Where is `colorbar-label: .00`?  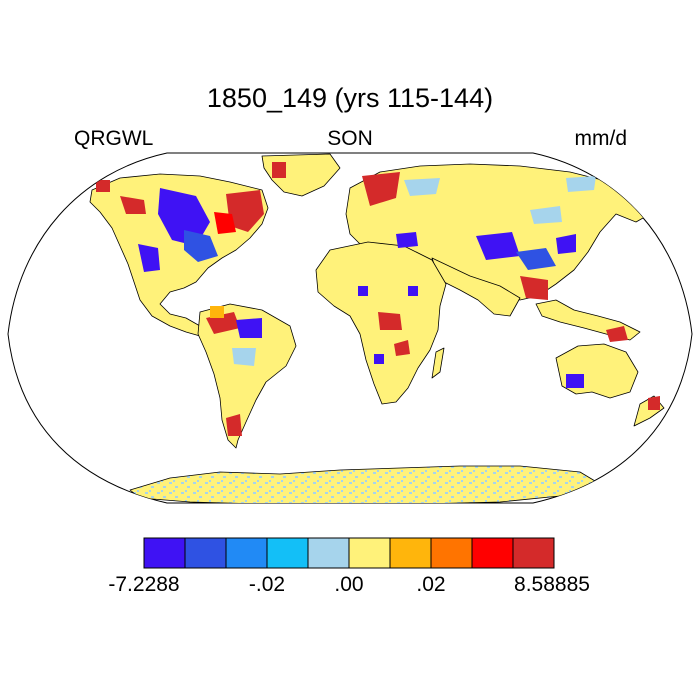
colorbar-label: .00 is located at coordinates (349, 584).